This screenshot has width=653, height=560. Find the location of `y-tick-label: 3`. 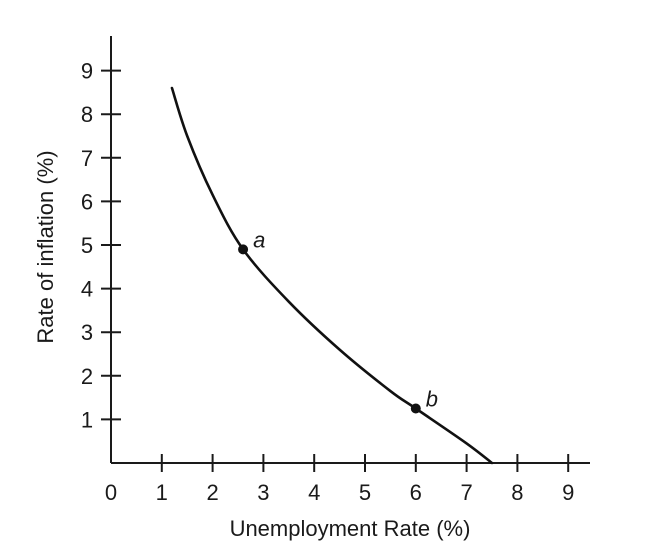

y-tick-label: 3 is located at coordinates (87, 332).